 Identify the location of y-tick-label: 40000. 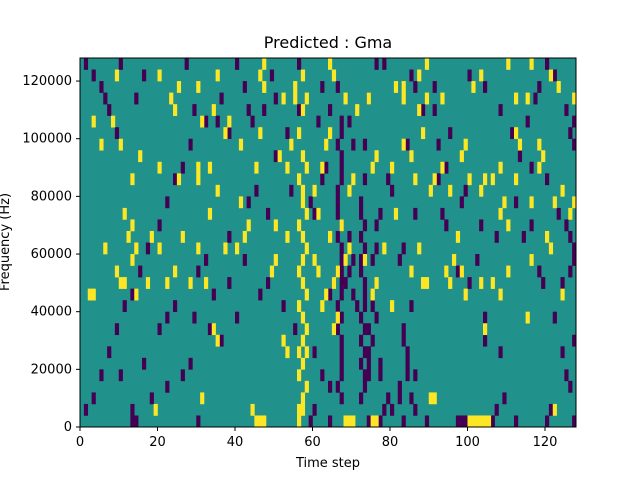
(51, 312).